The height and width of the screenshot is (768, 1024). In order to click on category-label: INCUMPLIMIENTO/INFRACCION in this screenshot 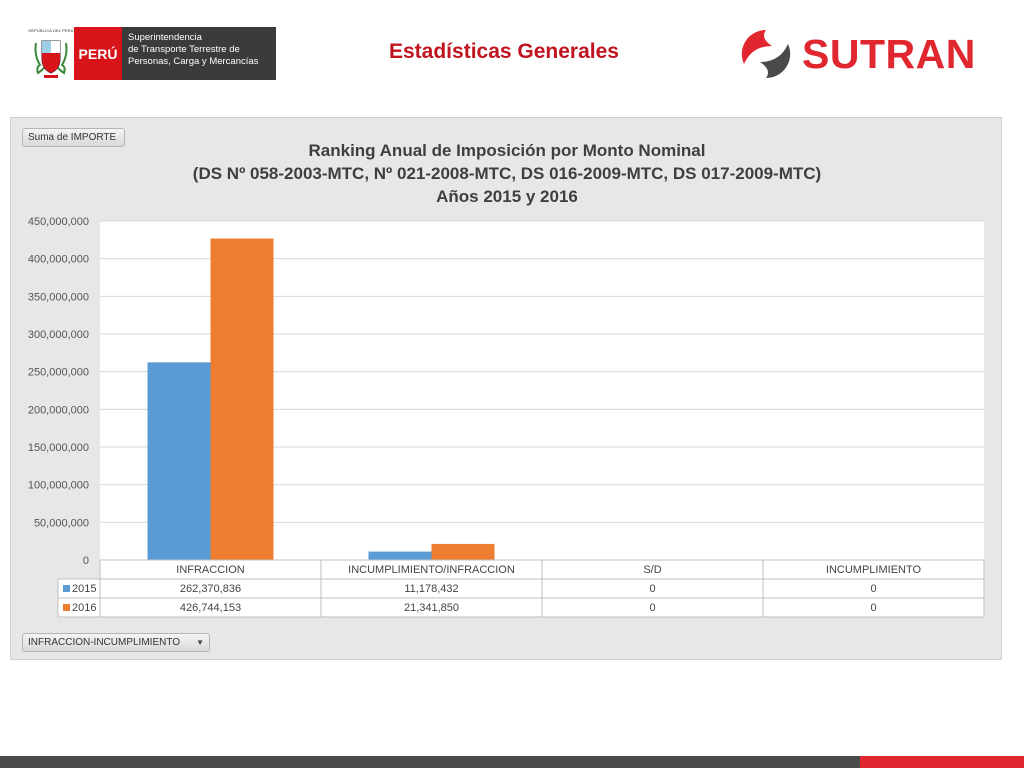, I will do `click(431, 570)`.